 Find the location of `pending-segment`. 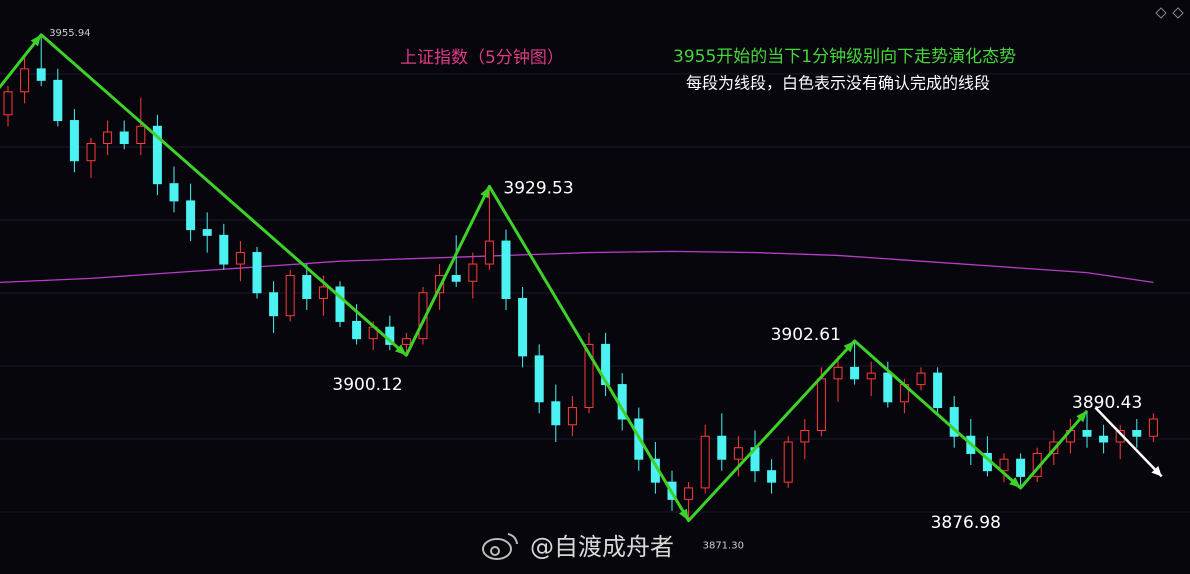

pending-segment is located at coordinates (1128, 442).